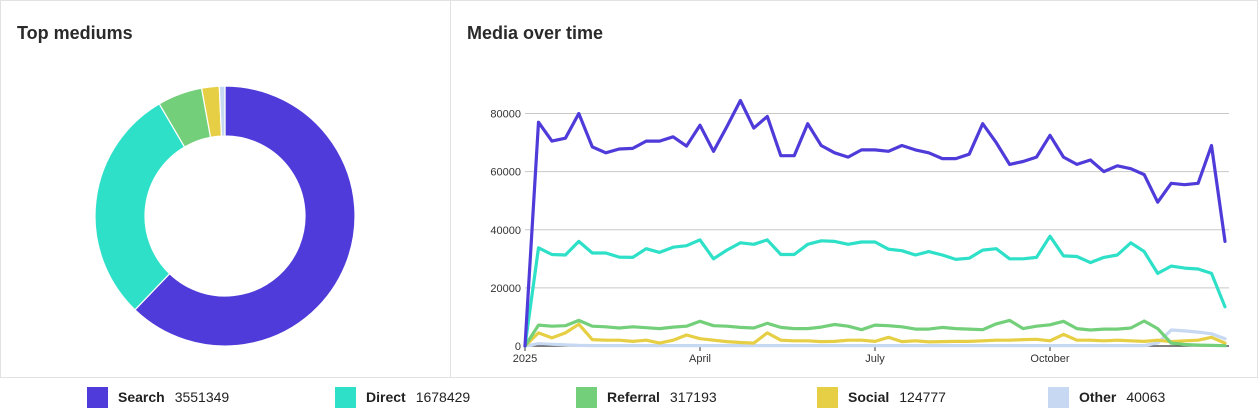 This screenshot has height=412, width=1258. I want to click on x-tick-label: July, so click(875, 359).